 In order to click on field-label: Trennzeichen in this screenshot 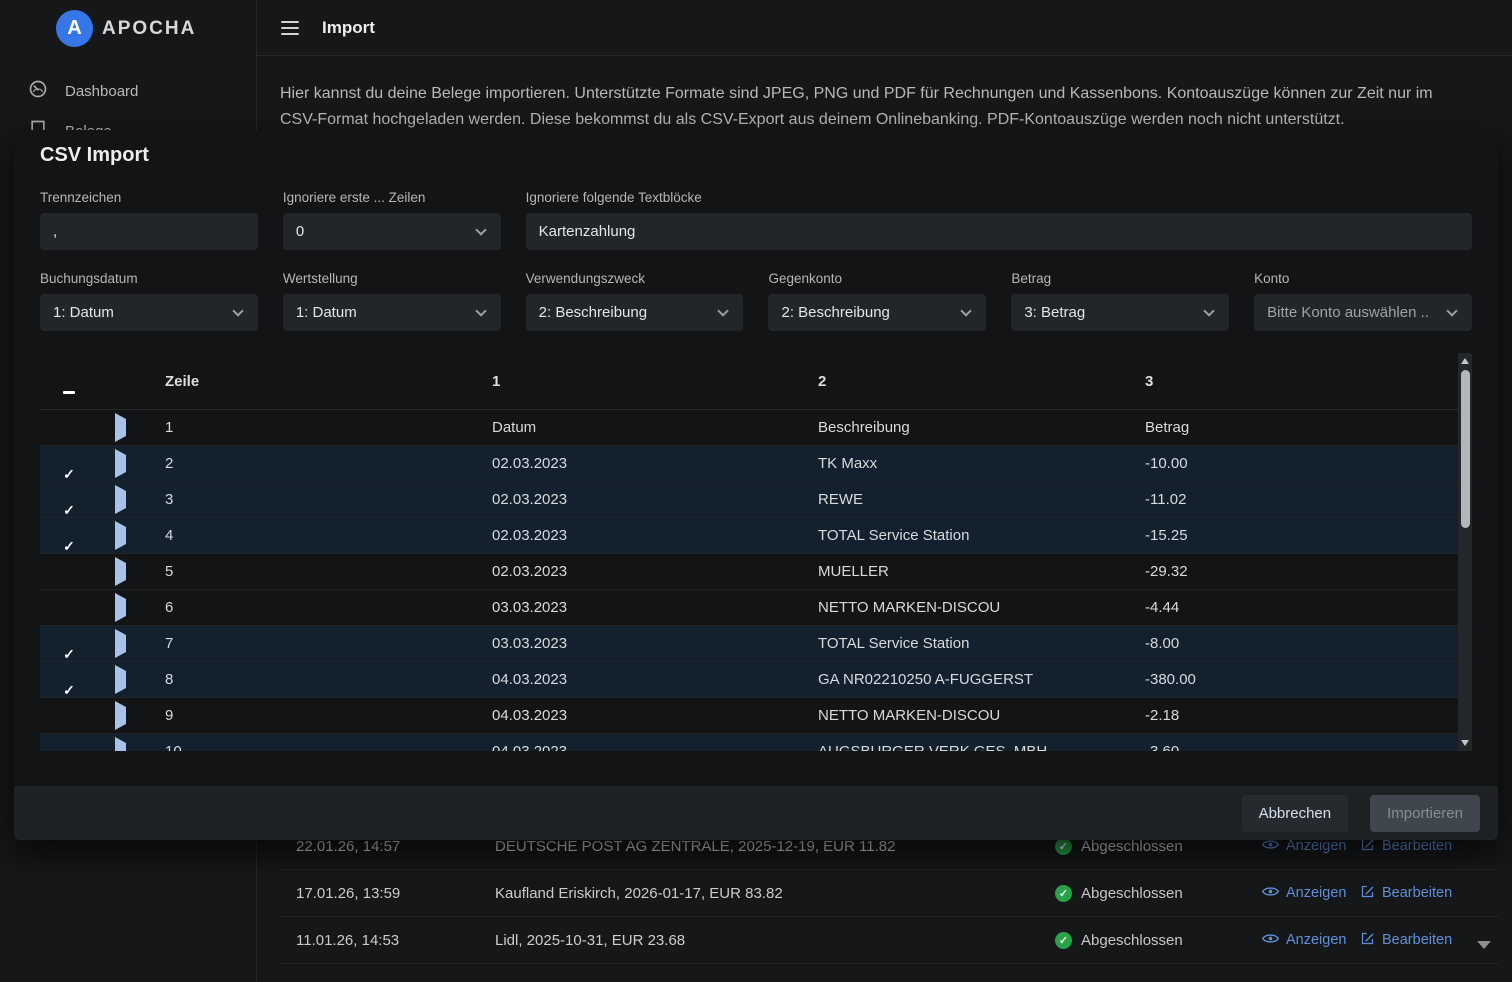, I will do `click(81, 197)`.